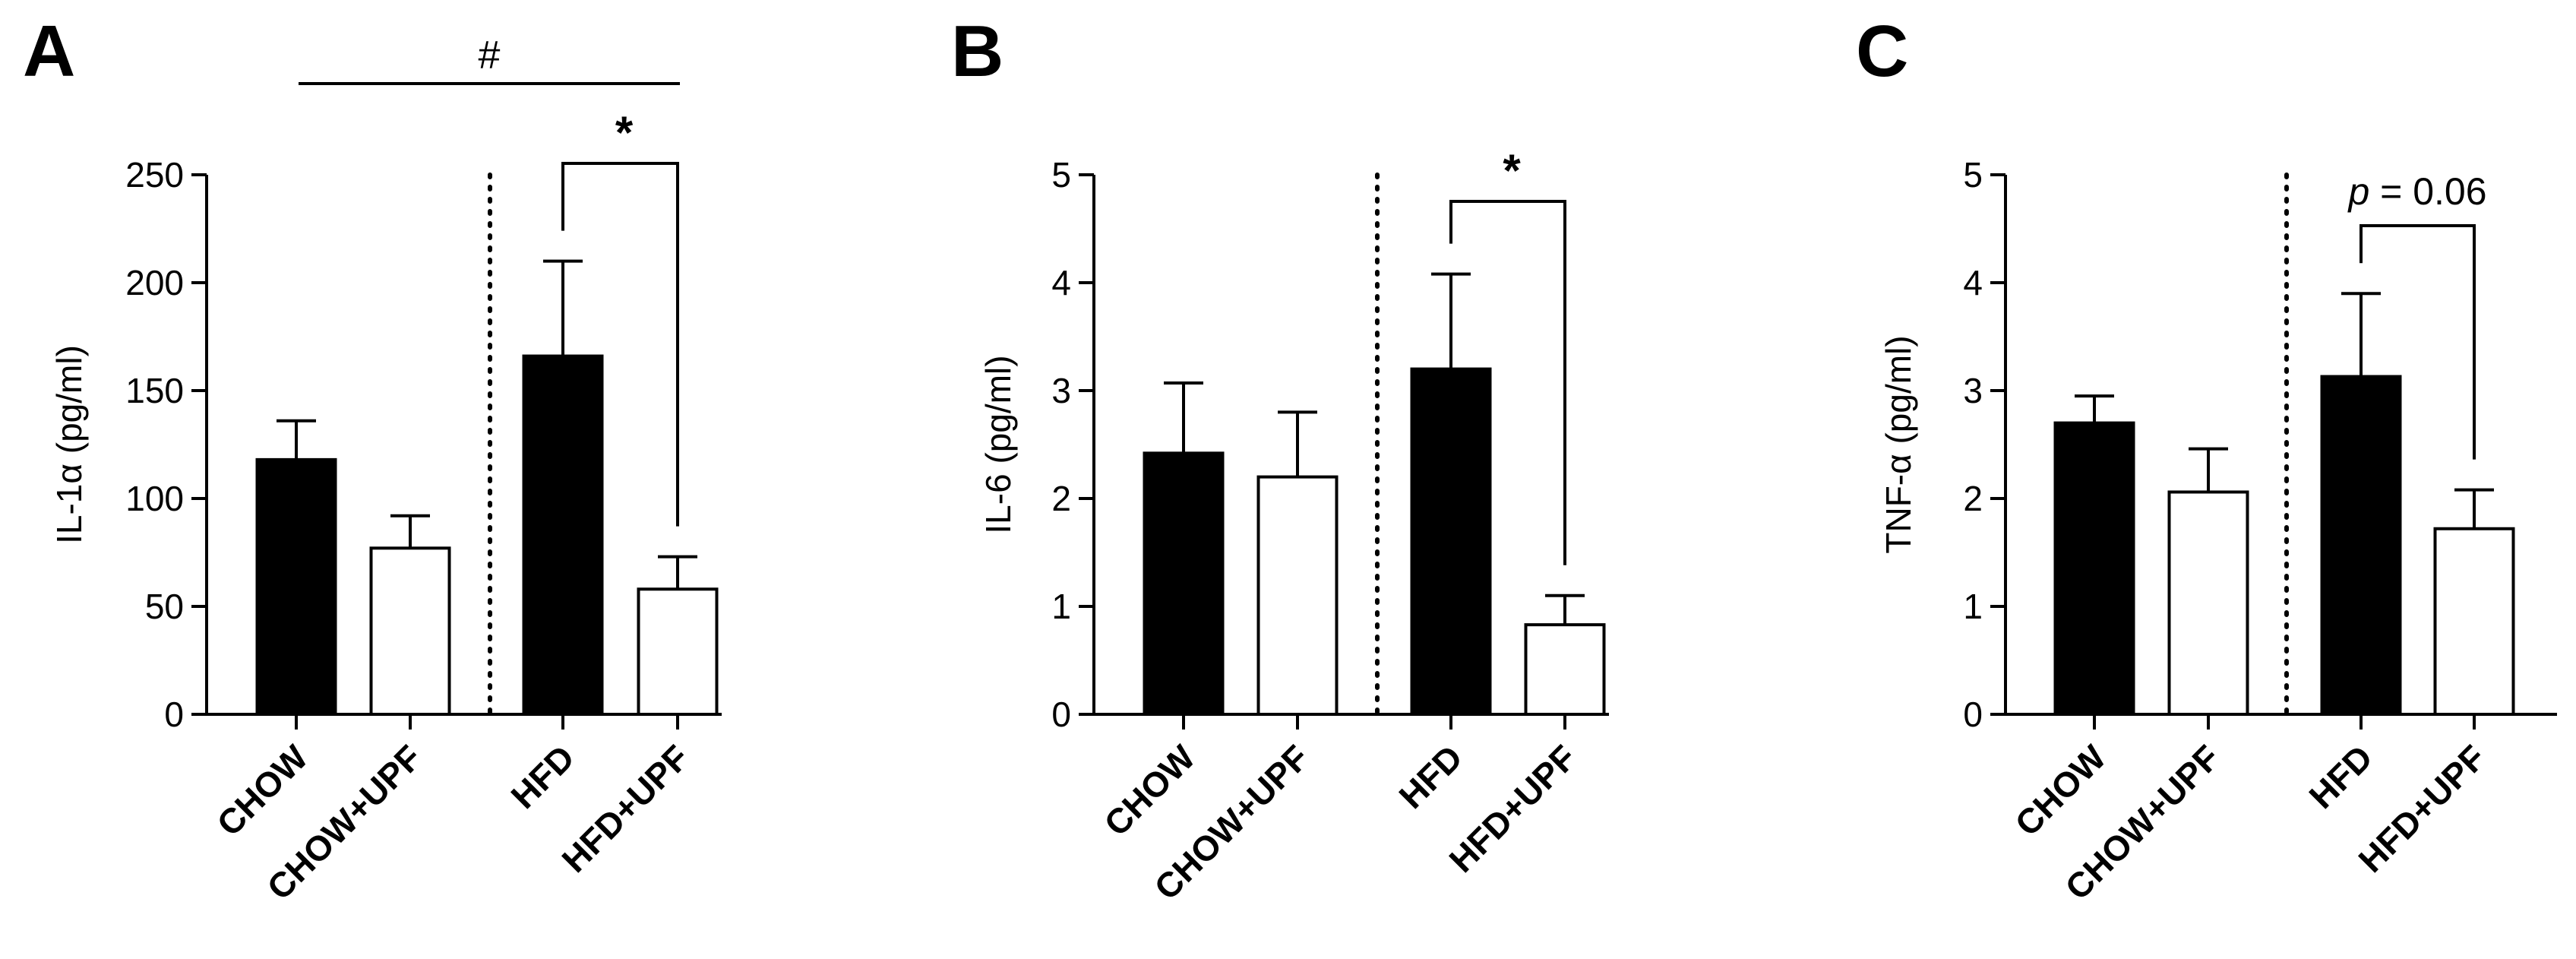  Describe the element at coordinates (164, 606) in the screenshot. I see `y-tick-label: 50` at that location.